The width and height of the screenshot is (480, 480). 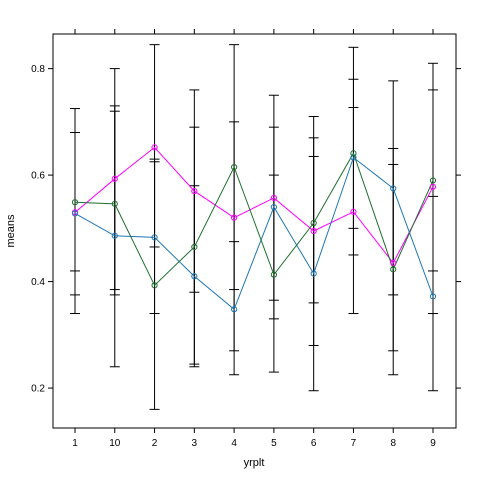 What do you see at coordinates (38, 282) in the screenshot?
I see `y-tick-label: 0.4` at bounding box center [38, 282].